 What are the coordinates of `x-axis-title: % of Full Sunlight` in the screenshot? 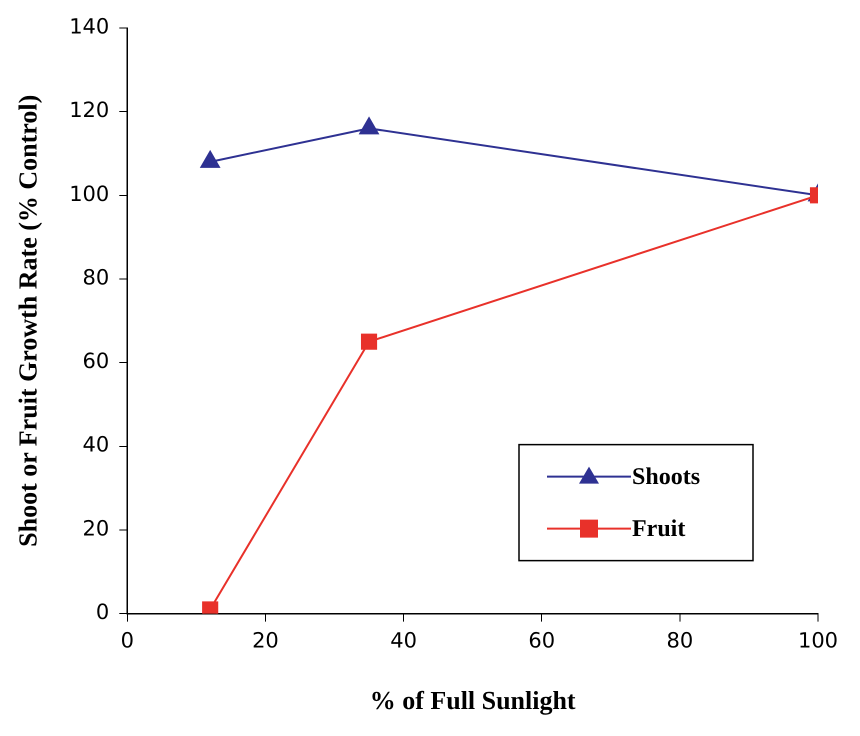 It's located at (473, 701).